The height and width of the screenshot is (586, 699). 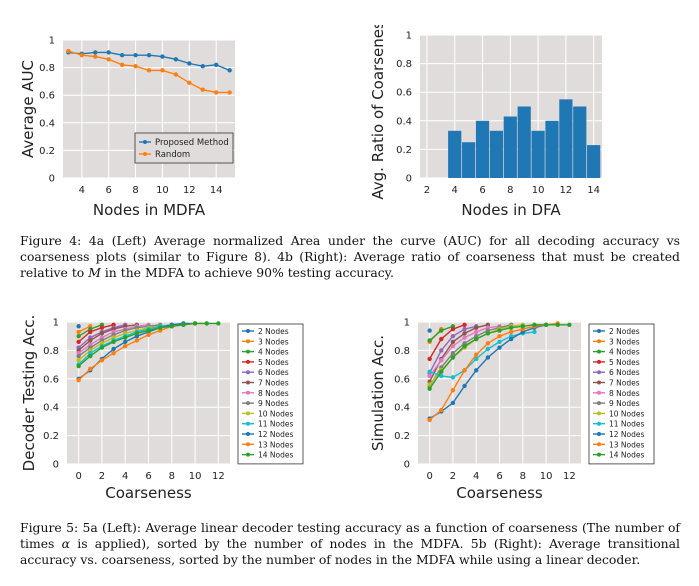 What do you see at coordinates (65, 543) in the screenshot?
I see `figure-5-caption-symbol: α` at bounding box center [65, 543].